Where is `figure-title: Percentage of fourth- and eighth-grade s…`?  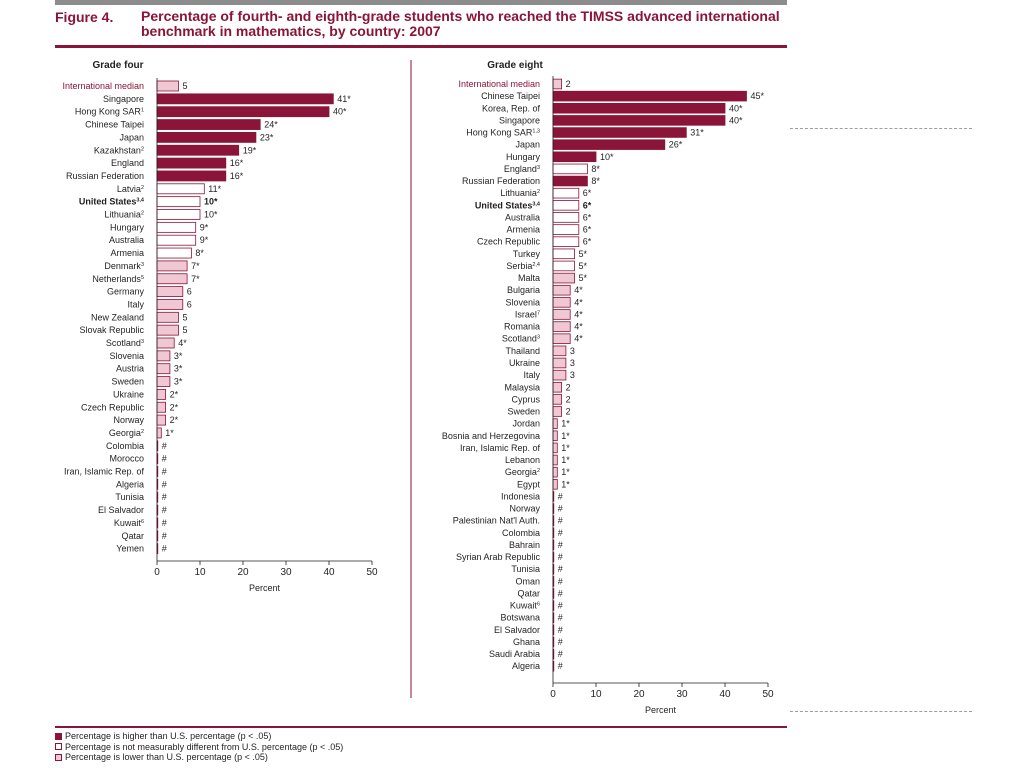
figure-title: Percentage of fourth- and eighth-grade s… is located at coordinates (460, 23).